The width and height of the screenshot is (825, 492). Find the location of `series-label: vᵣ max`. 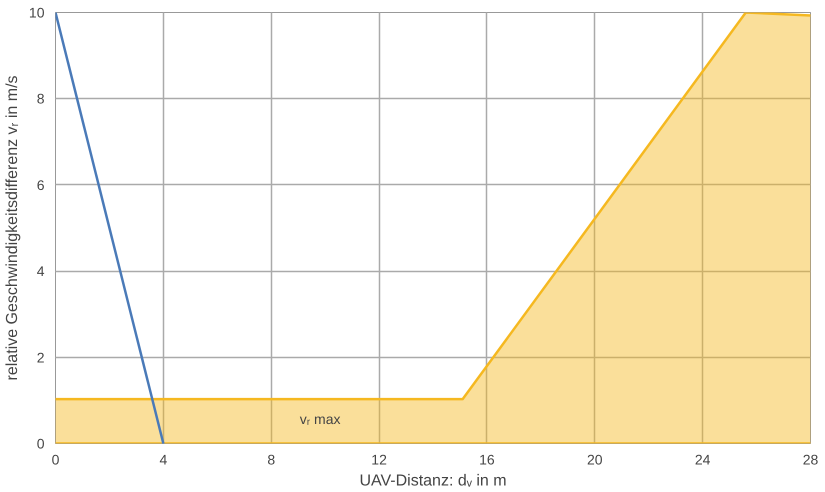

series-label: vᵣ max is located at coordinates (320, 419).